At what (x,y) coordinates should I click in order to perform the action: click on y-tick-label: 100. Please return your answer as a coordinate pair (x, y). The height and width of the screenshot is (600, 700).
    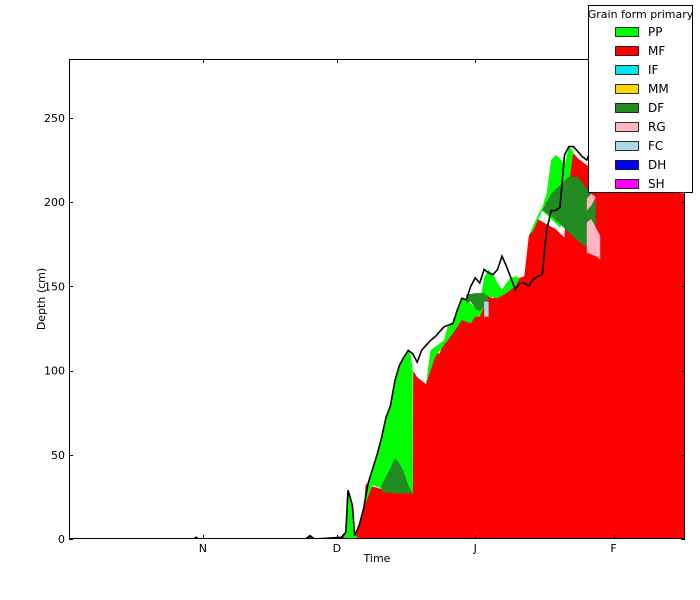
    Looking at the image, I should click on (54, 371).